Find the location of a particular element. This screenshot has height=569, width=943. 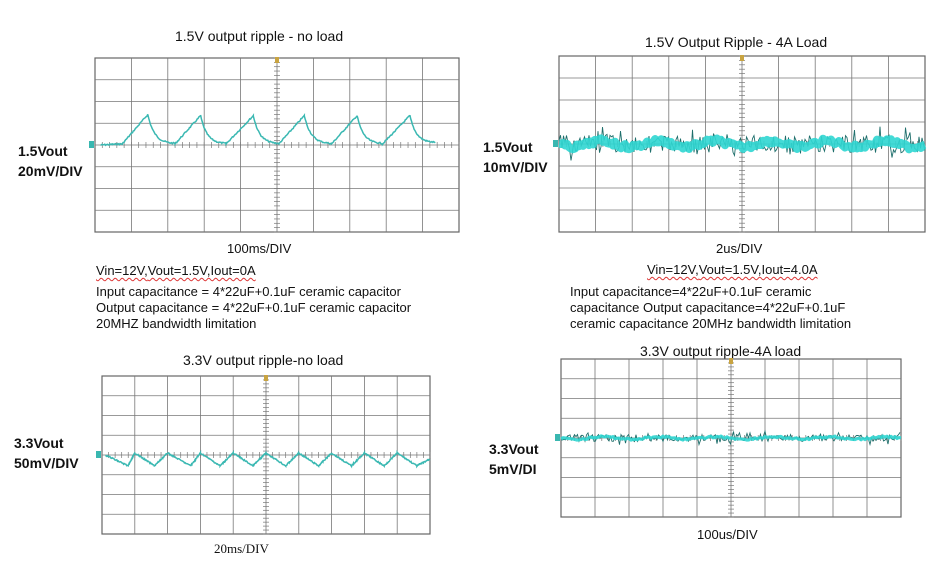

test-conditions: Vin=12V,Vout=1.5V,Iout=4.0A is located at coordinates (732, 270).